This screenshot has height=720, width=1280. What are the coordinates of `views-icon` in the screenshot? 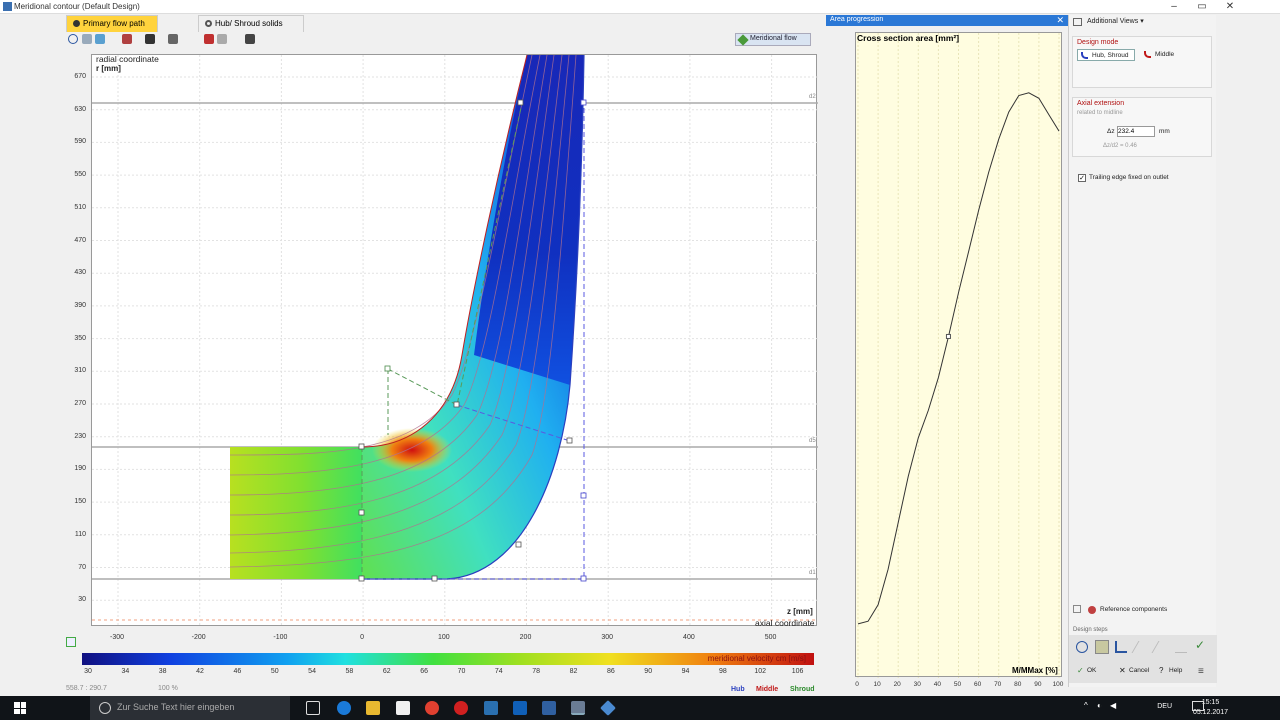 It's located at (1077, 22).